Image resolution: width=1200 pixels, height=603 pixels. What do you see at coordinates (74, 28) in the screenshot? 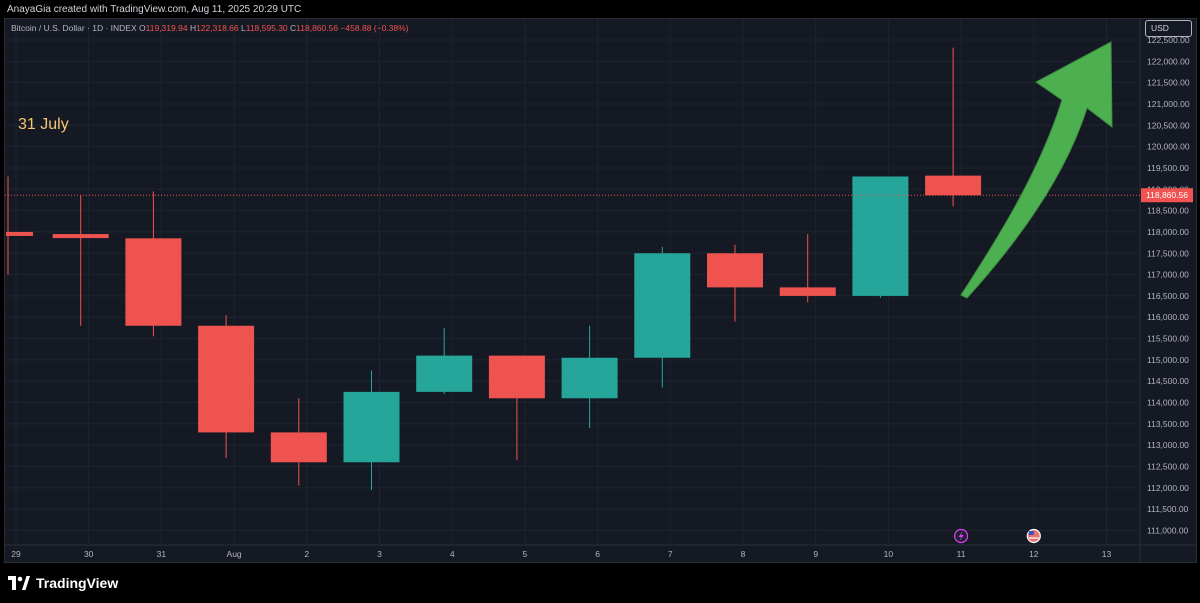
I see `symbol-name: Bitcoin / U.S. Dollar · 1D · INDEX` at bounding box center [74, 28].